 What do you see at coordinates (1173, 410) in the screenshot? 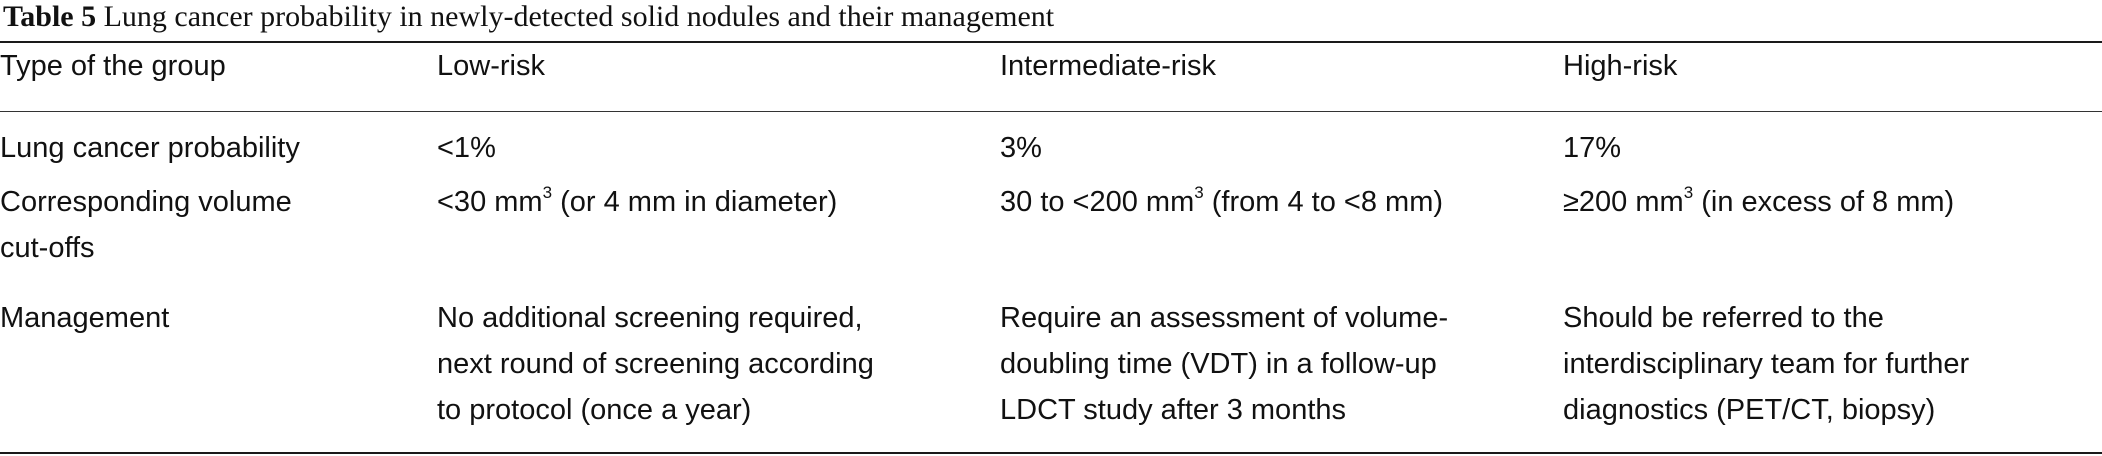
I see `cell-management-intermediate-line: LDCT study after 3 months` at bounding box center [1173, 410].